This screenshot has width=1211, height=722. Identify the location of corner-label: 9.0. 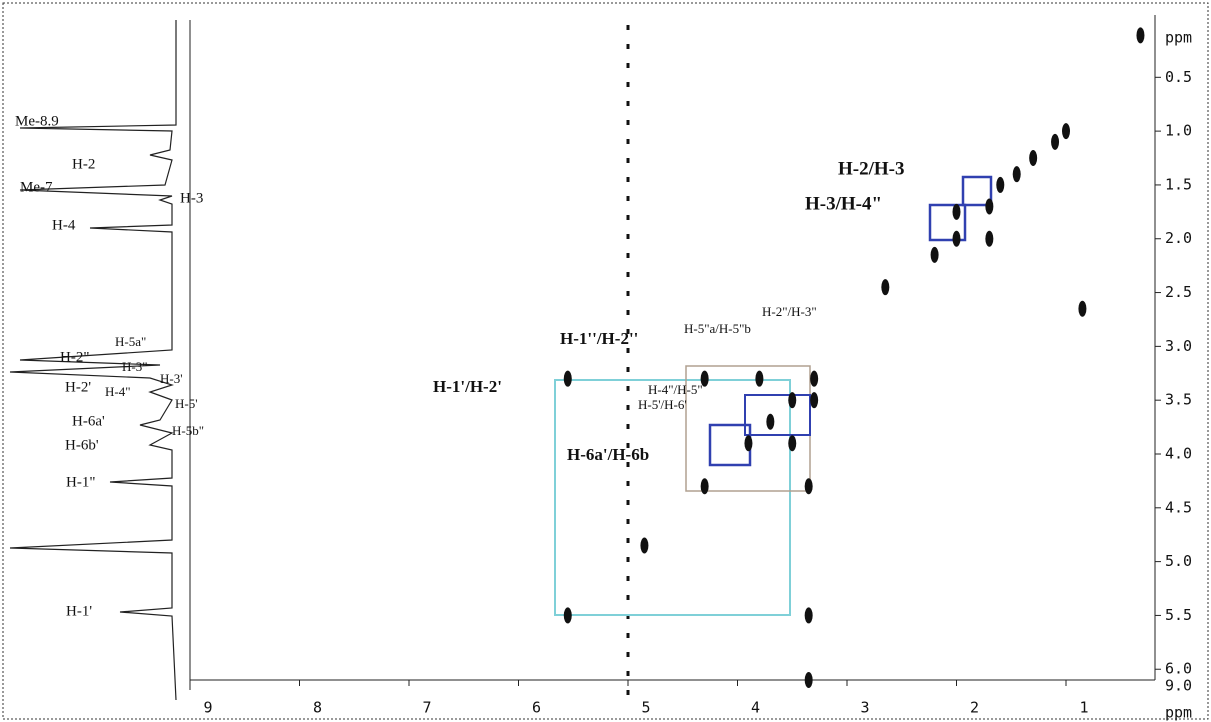
(1178, 686).